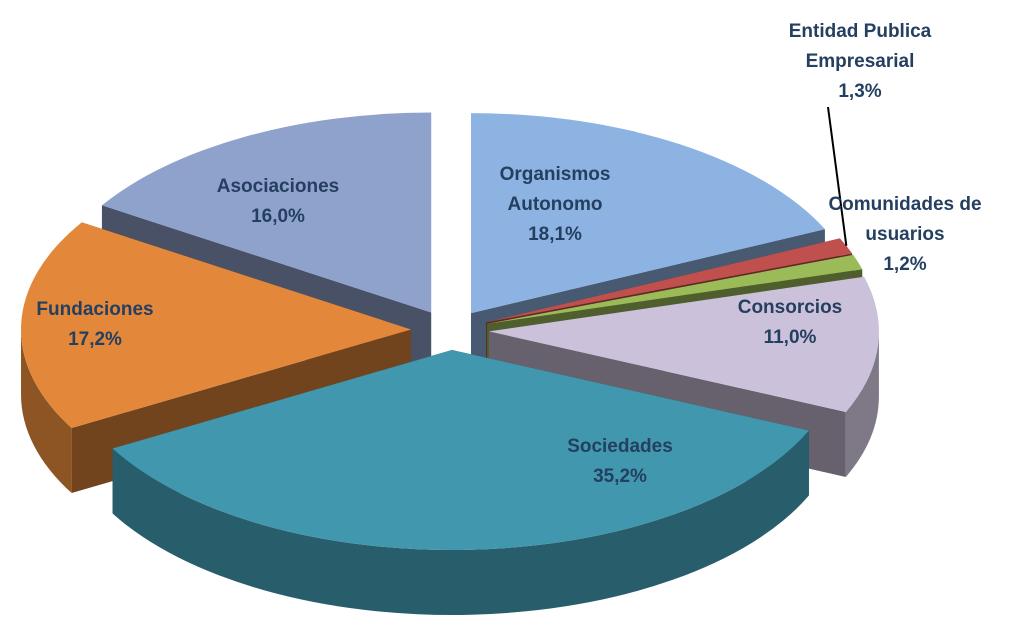  I want to click on category-name: Organismos Autonomo, so click(555, 189).